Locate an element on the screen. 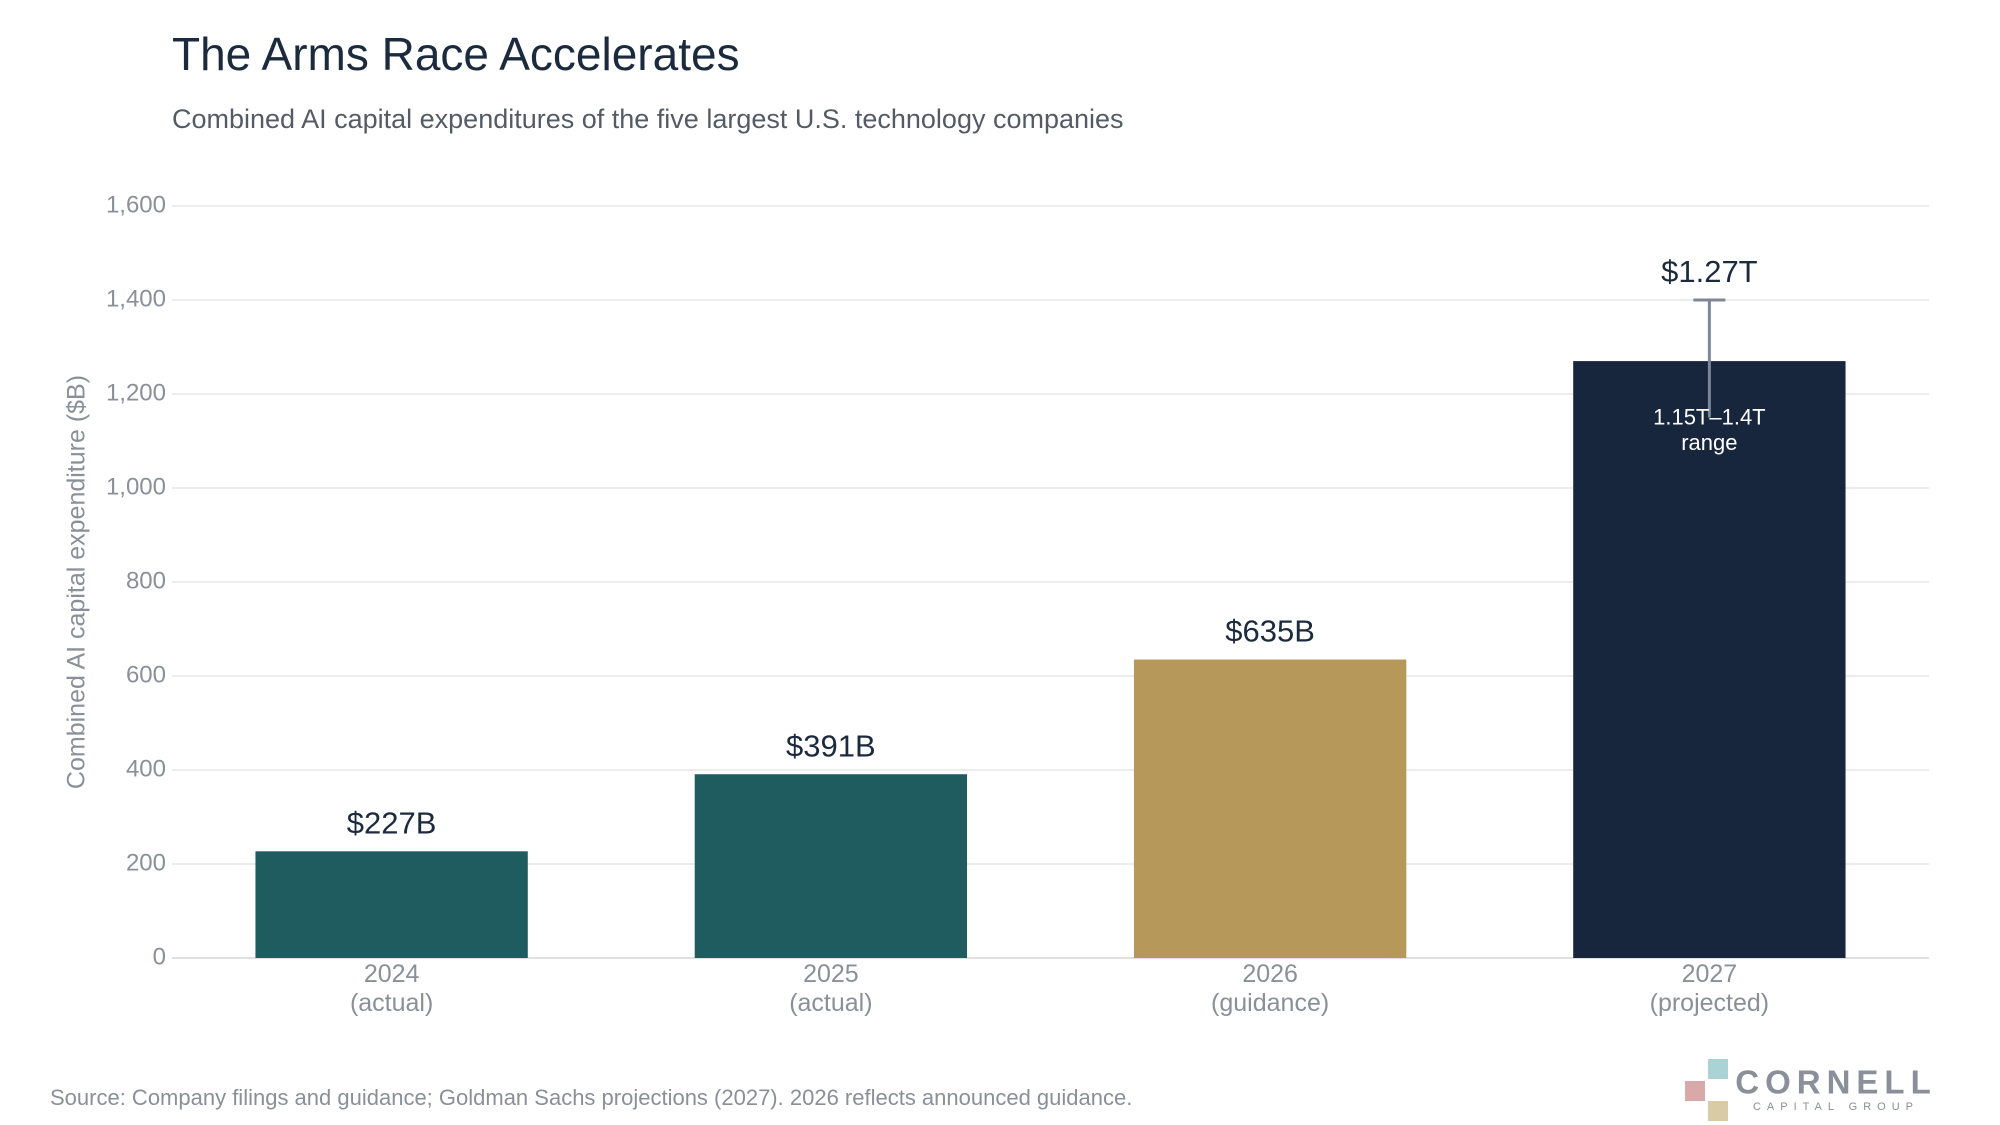 The width and height of the screenshot is (2000, 1125). logo: CORNELL CAPITAL GROUP is located at coordinates (1811, 1090).